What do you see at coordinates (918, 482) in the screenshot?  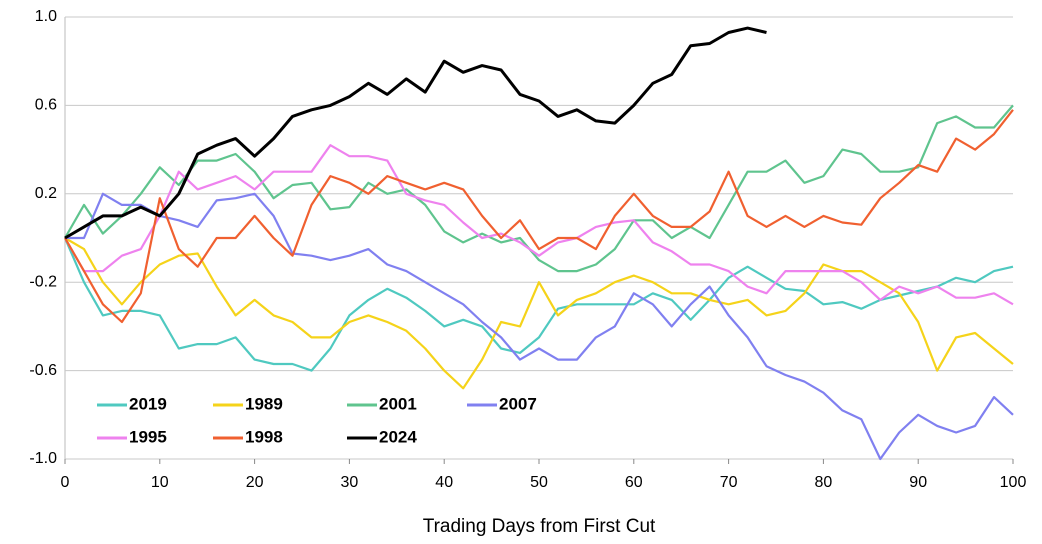 I see `x-tick-label: 90` at bounding box center [918, 482].